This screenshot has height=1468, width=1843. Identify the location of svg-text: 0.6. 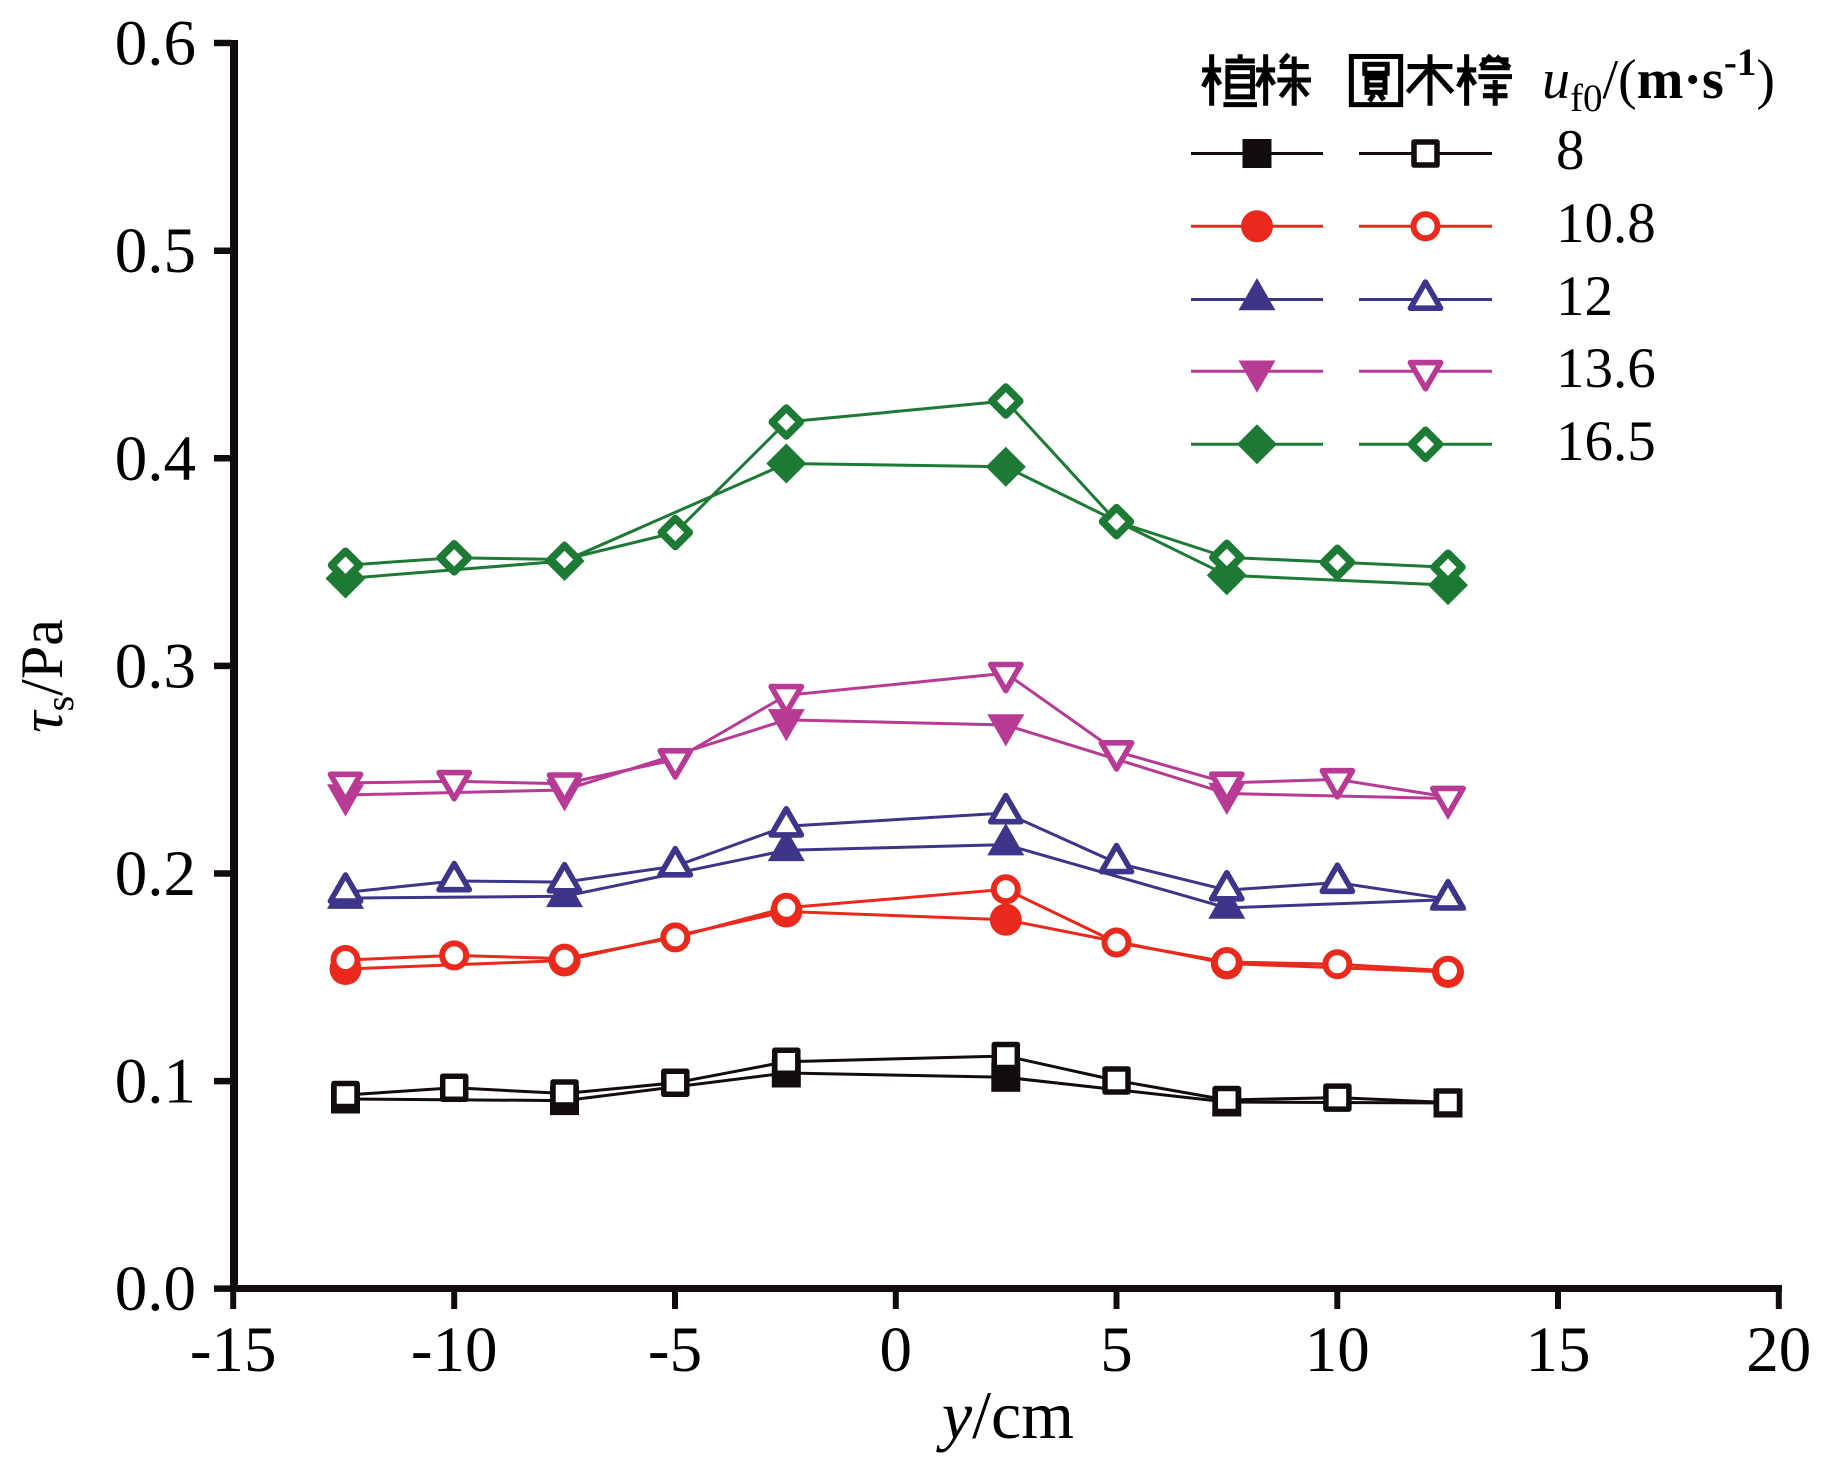
(155, 44).